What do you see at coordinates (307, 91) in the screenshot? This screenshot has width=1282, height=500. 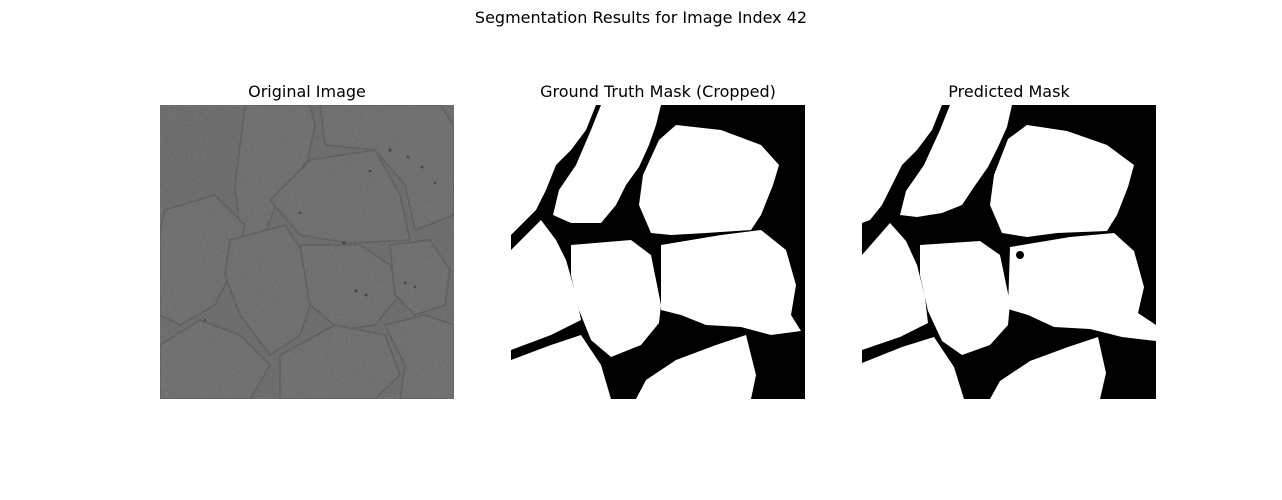 I see `panel-title-original: Original Image` at bounding box center [307, 91].